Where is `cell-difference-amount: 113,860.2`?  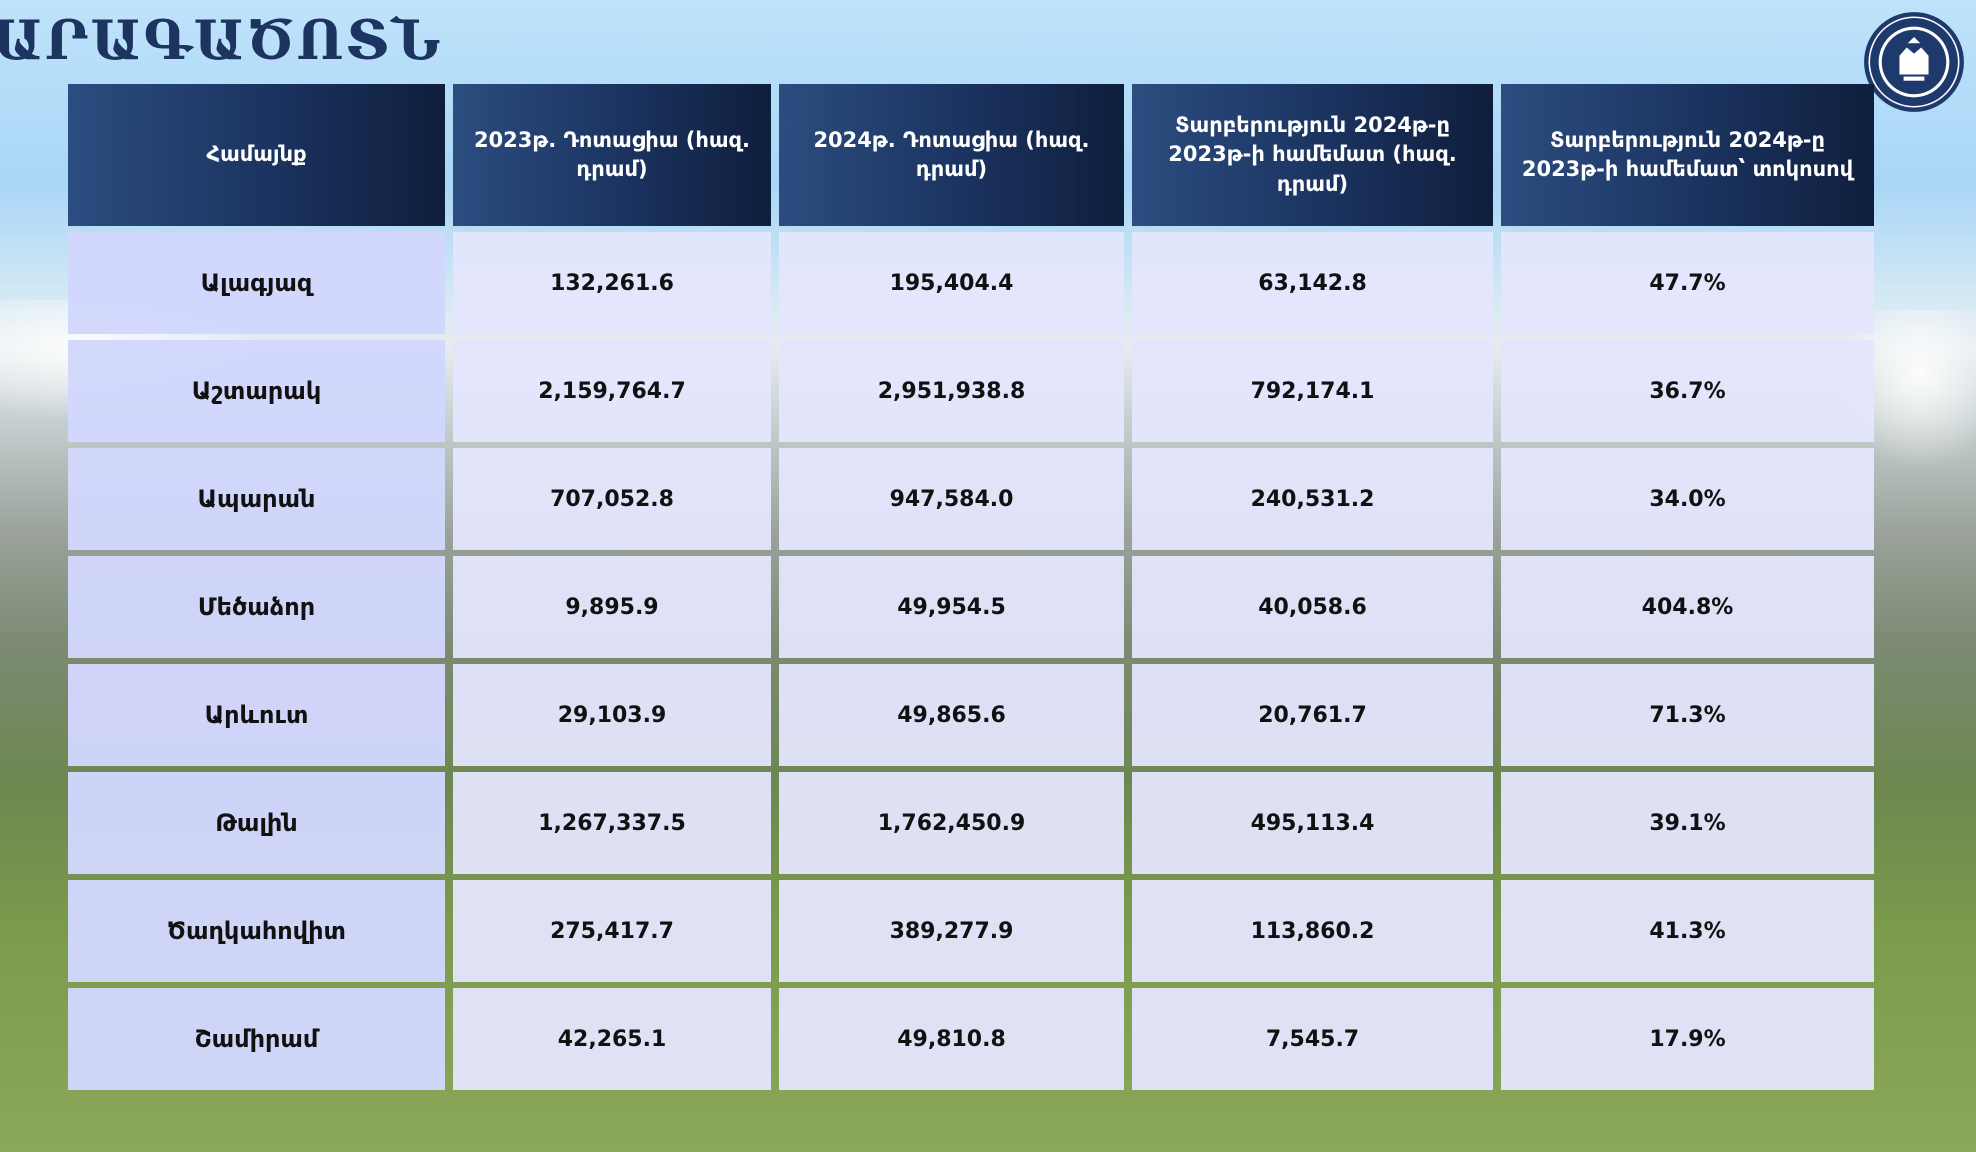 cell-difference-amount: 113,860.2 is located at coordinates (1312, 931).